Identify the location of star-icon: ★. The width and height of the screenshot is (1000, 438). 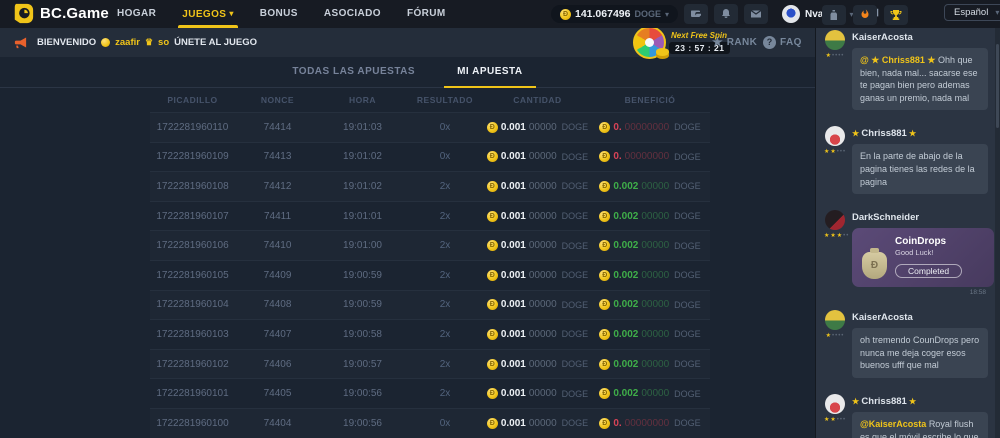
(857, 134).